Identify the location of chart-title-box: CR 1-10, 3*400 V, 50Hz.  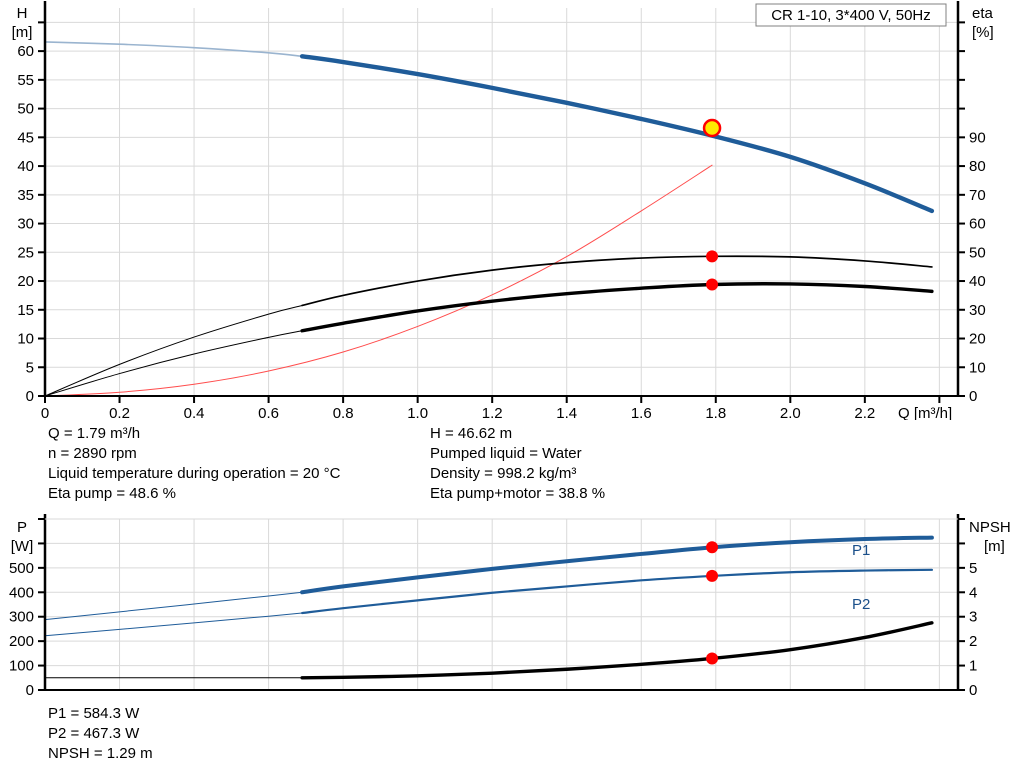
(851, 15).